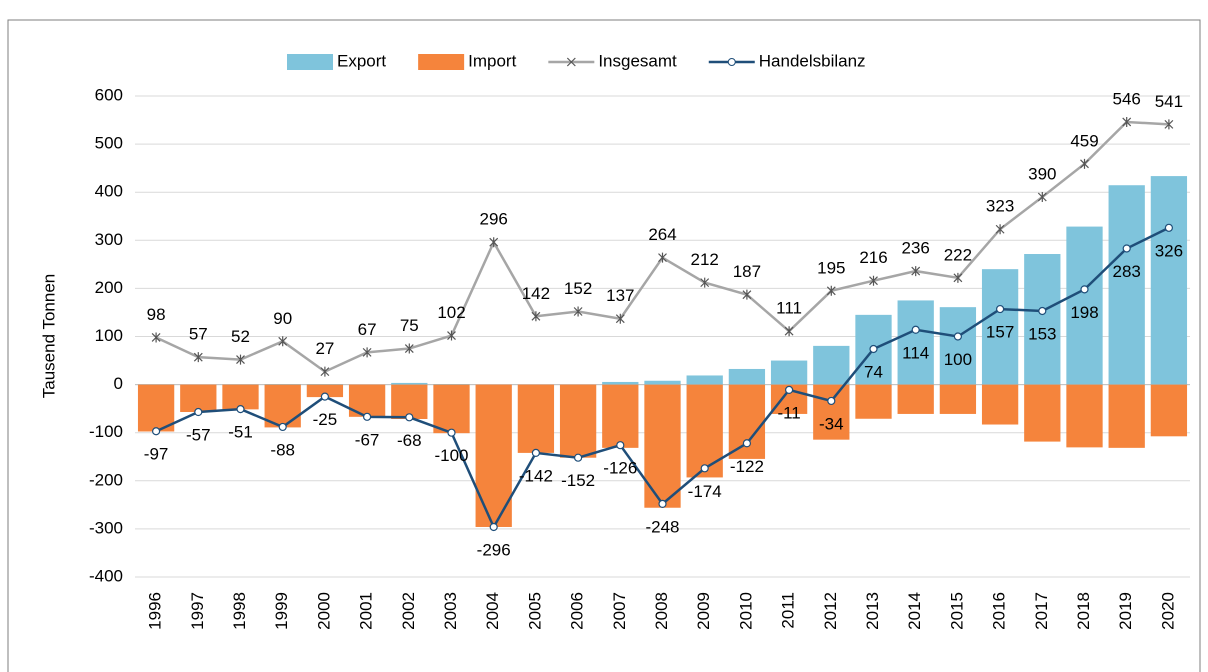  What do you see at coordinates (747, 466) in the screenshot?
I see `data-label: -122` at bounding box center [747, 466].